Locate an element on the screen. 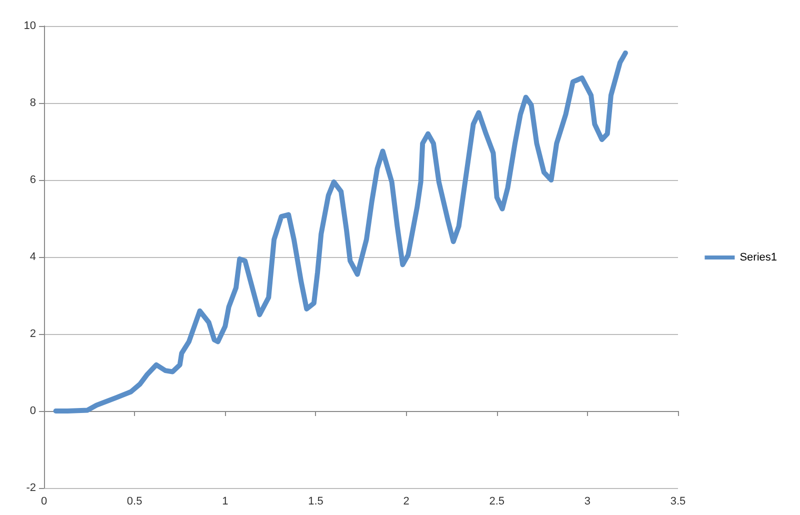 The height and width of the screenshot is (515, 800). y-tick-label: 10 is located at coordinates (30, 26).